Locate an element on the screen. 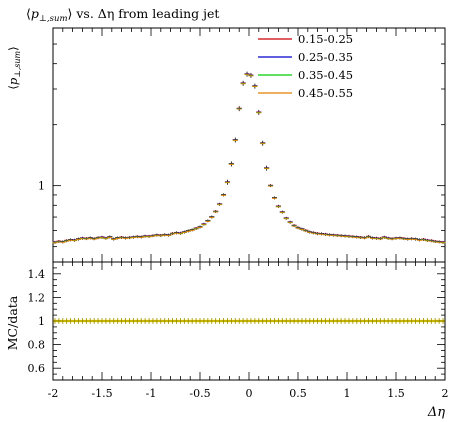 This screenshot has width=461, height=422. main-ylabel: ⟨p⊥,sum⟩ is located at coordinates (14, 67).